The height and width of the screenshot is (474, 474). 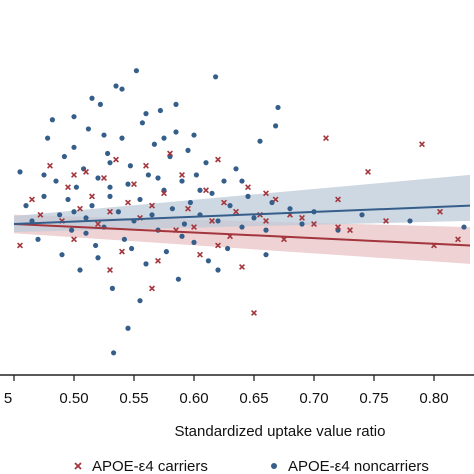 I want to click on x-tick-label: 0.50, so click(x=73, y=398).